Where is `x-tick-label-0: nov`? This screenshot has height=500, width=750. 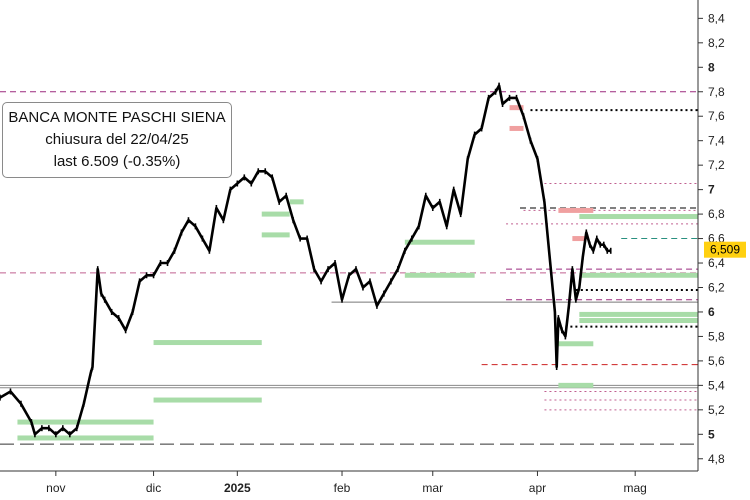
x-tick-label-0: nov is located at coordinates (55, 488).